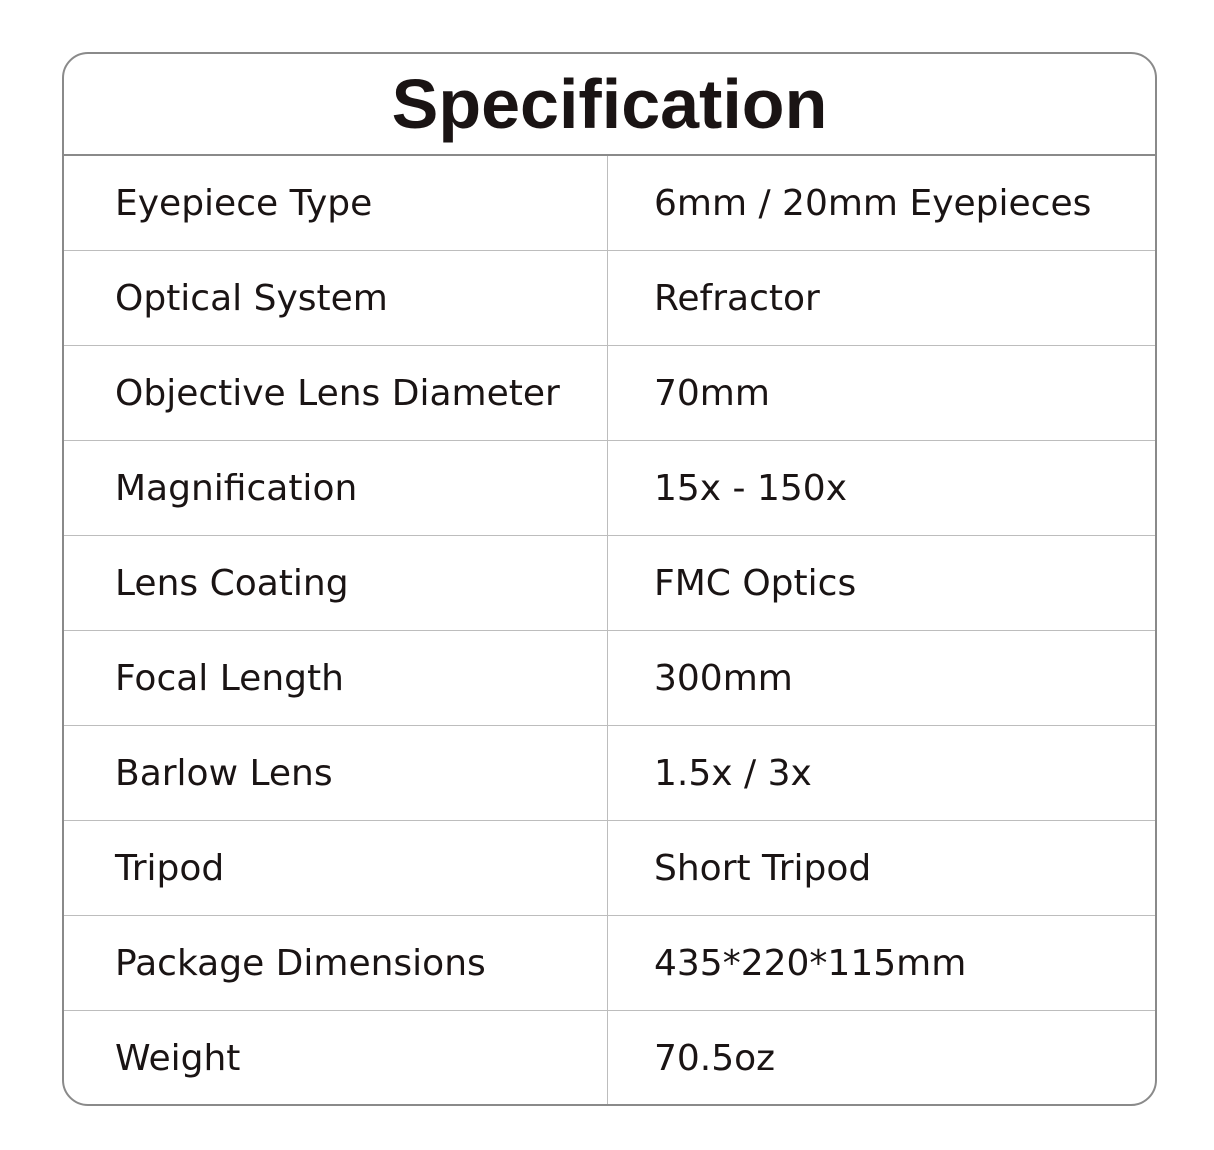 This screenshot has height=1150, width=1214. What do you see at coordinates (609, 203) in the screenshot?
I see `table-row: Eyepiece Type 6mm / 20mm Eyepieces` at bounding box center [609, 203].